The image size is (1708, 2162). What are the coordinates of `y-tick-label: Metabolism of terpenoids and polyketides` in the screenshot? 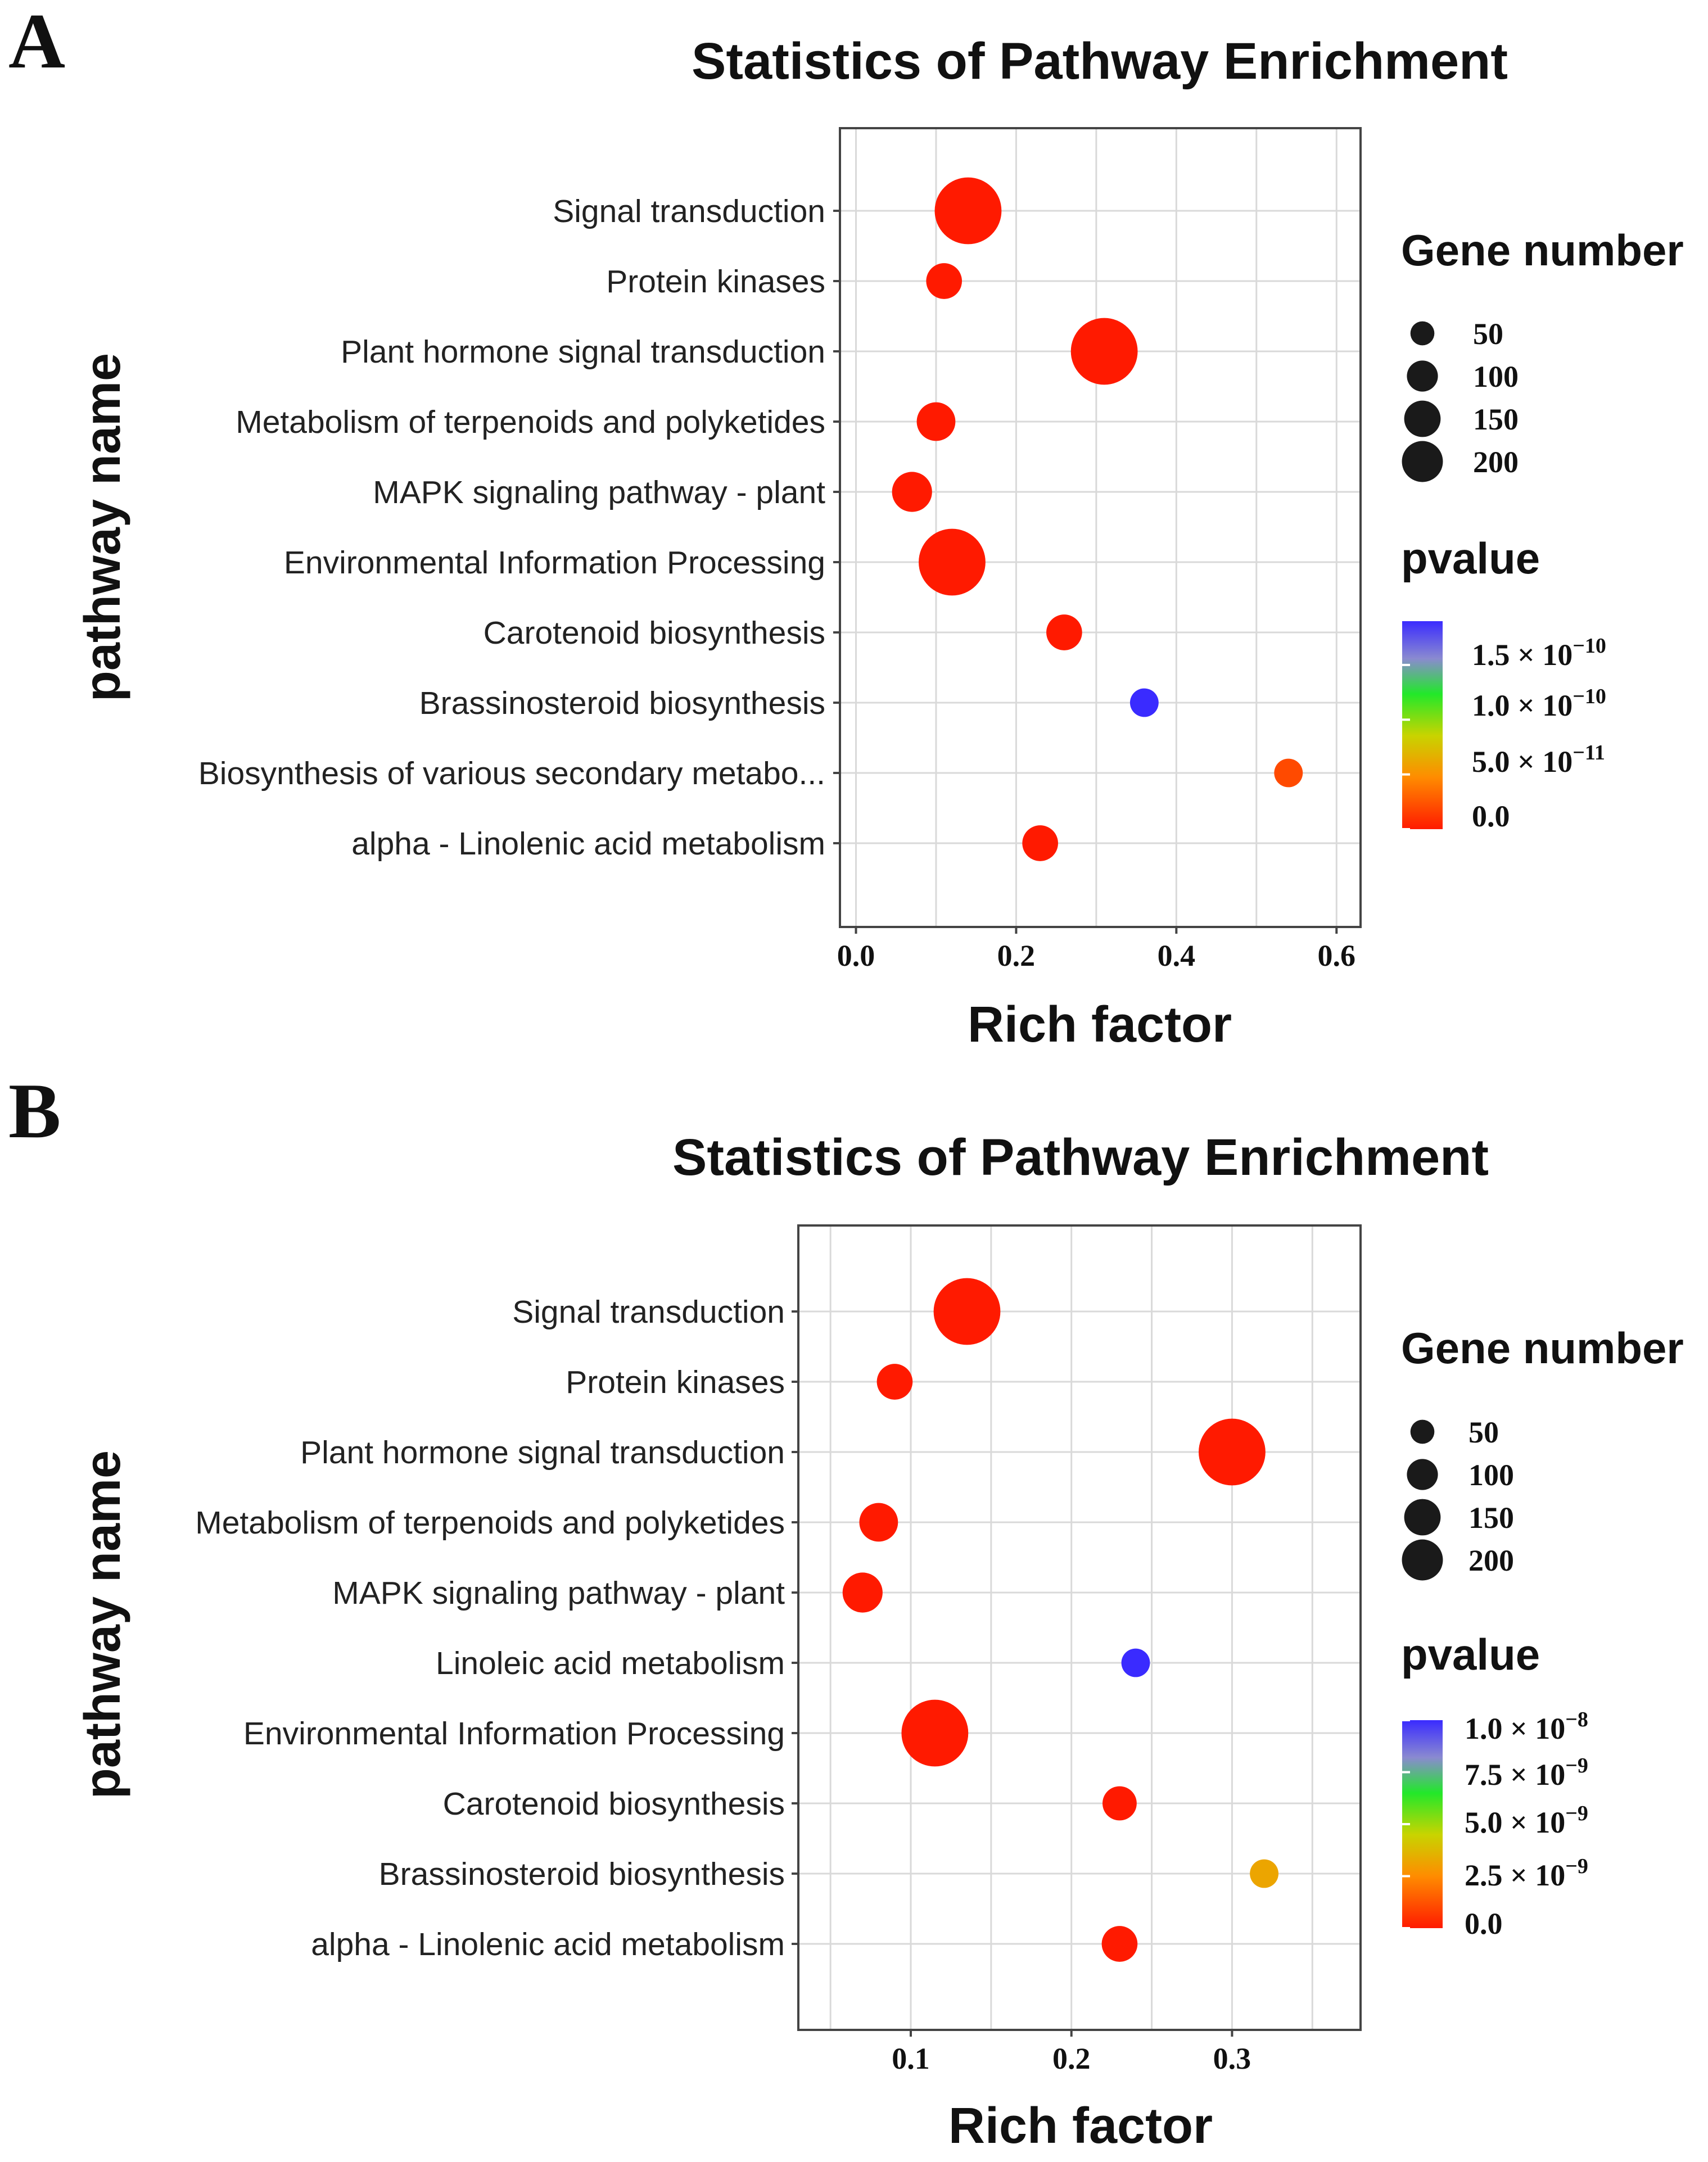 It's located at (490, 1523).